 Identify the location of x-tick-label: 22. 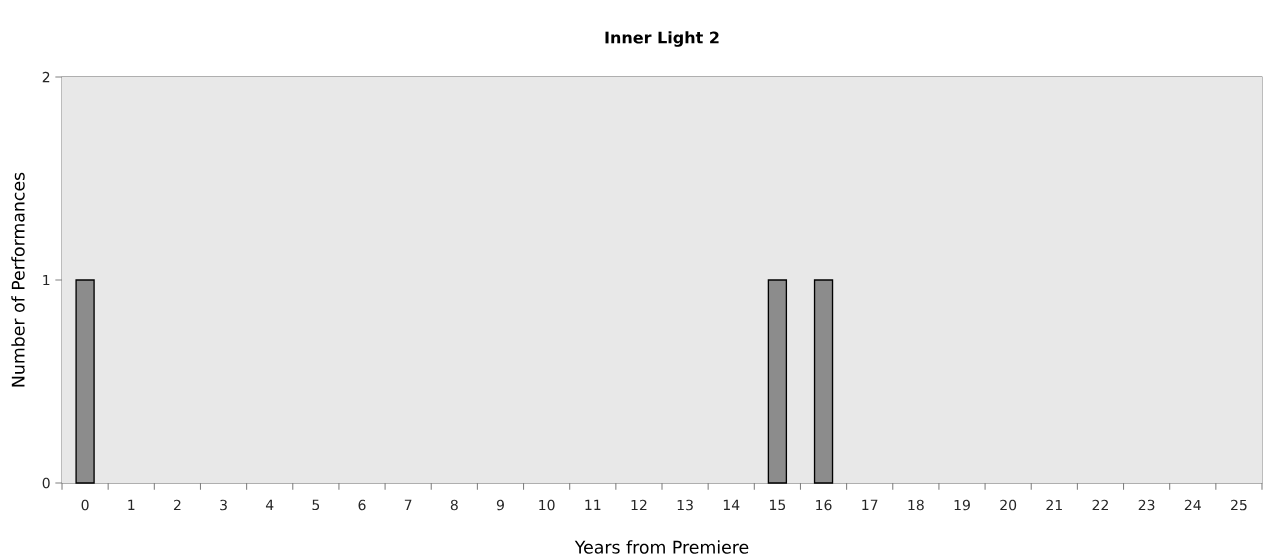
(1100, 505).